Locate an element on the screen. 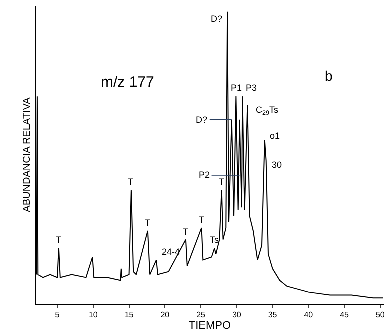 This screenshot has width=390, height=336. annotation: m/z 177 is located at coordinates (127, 82).